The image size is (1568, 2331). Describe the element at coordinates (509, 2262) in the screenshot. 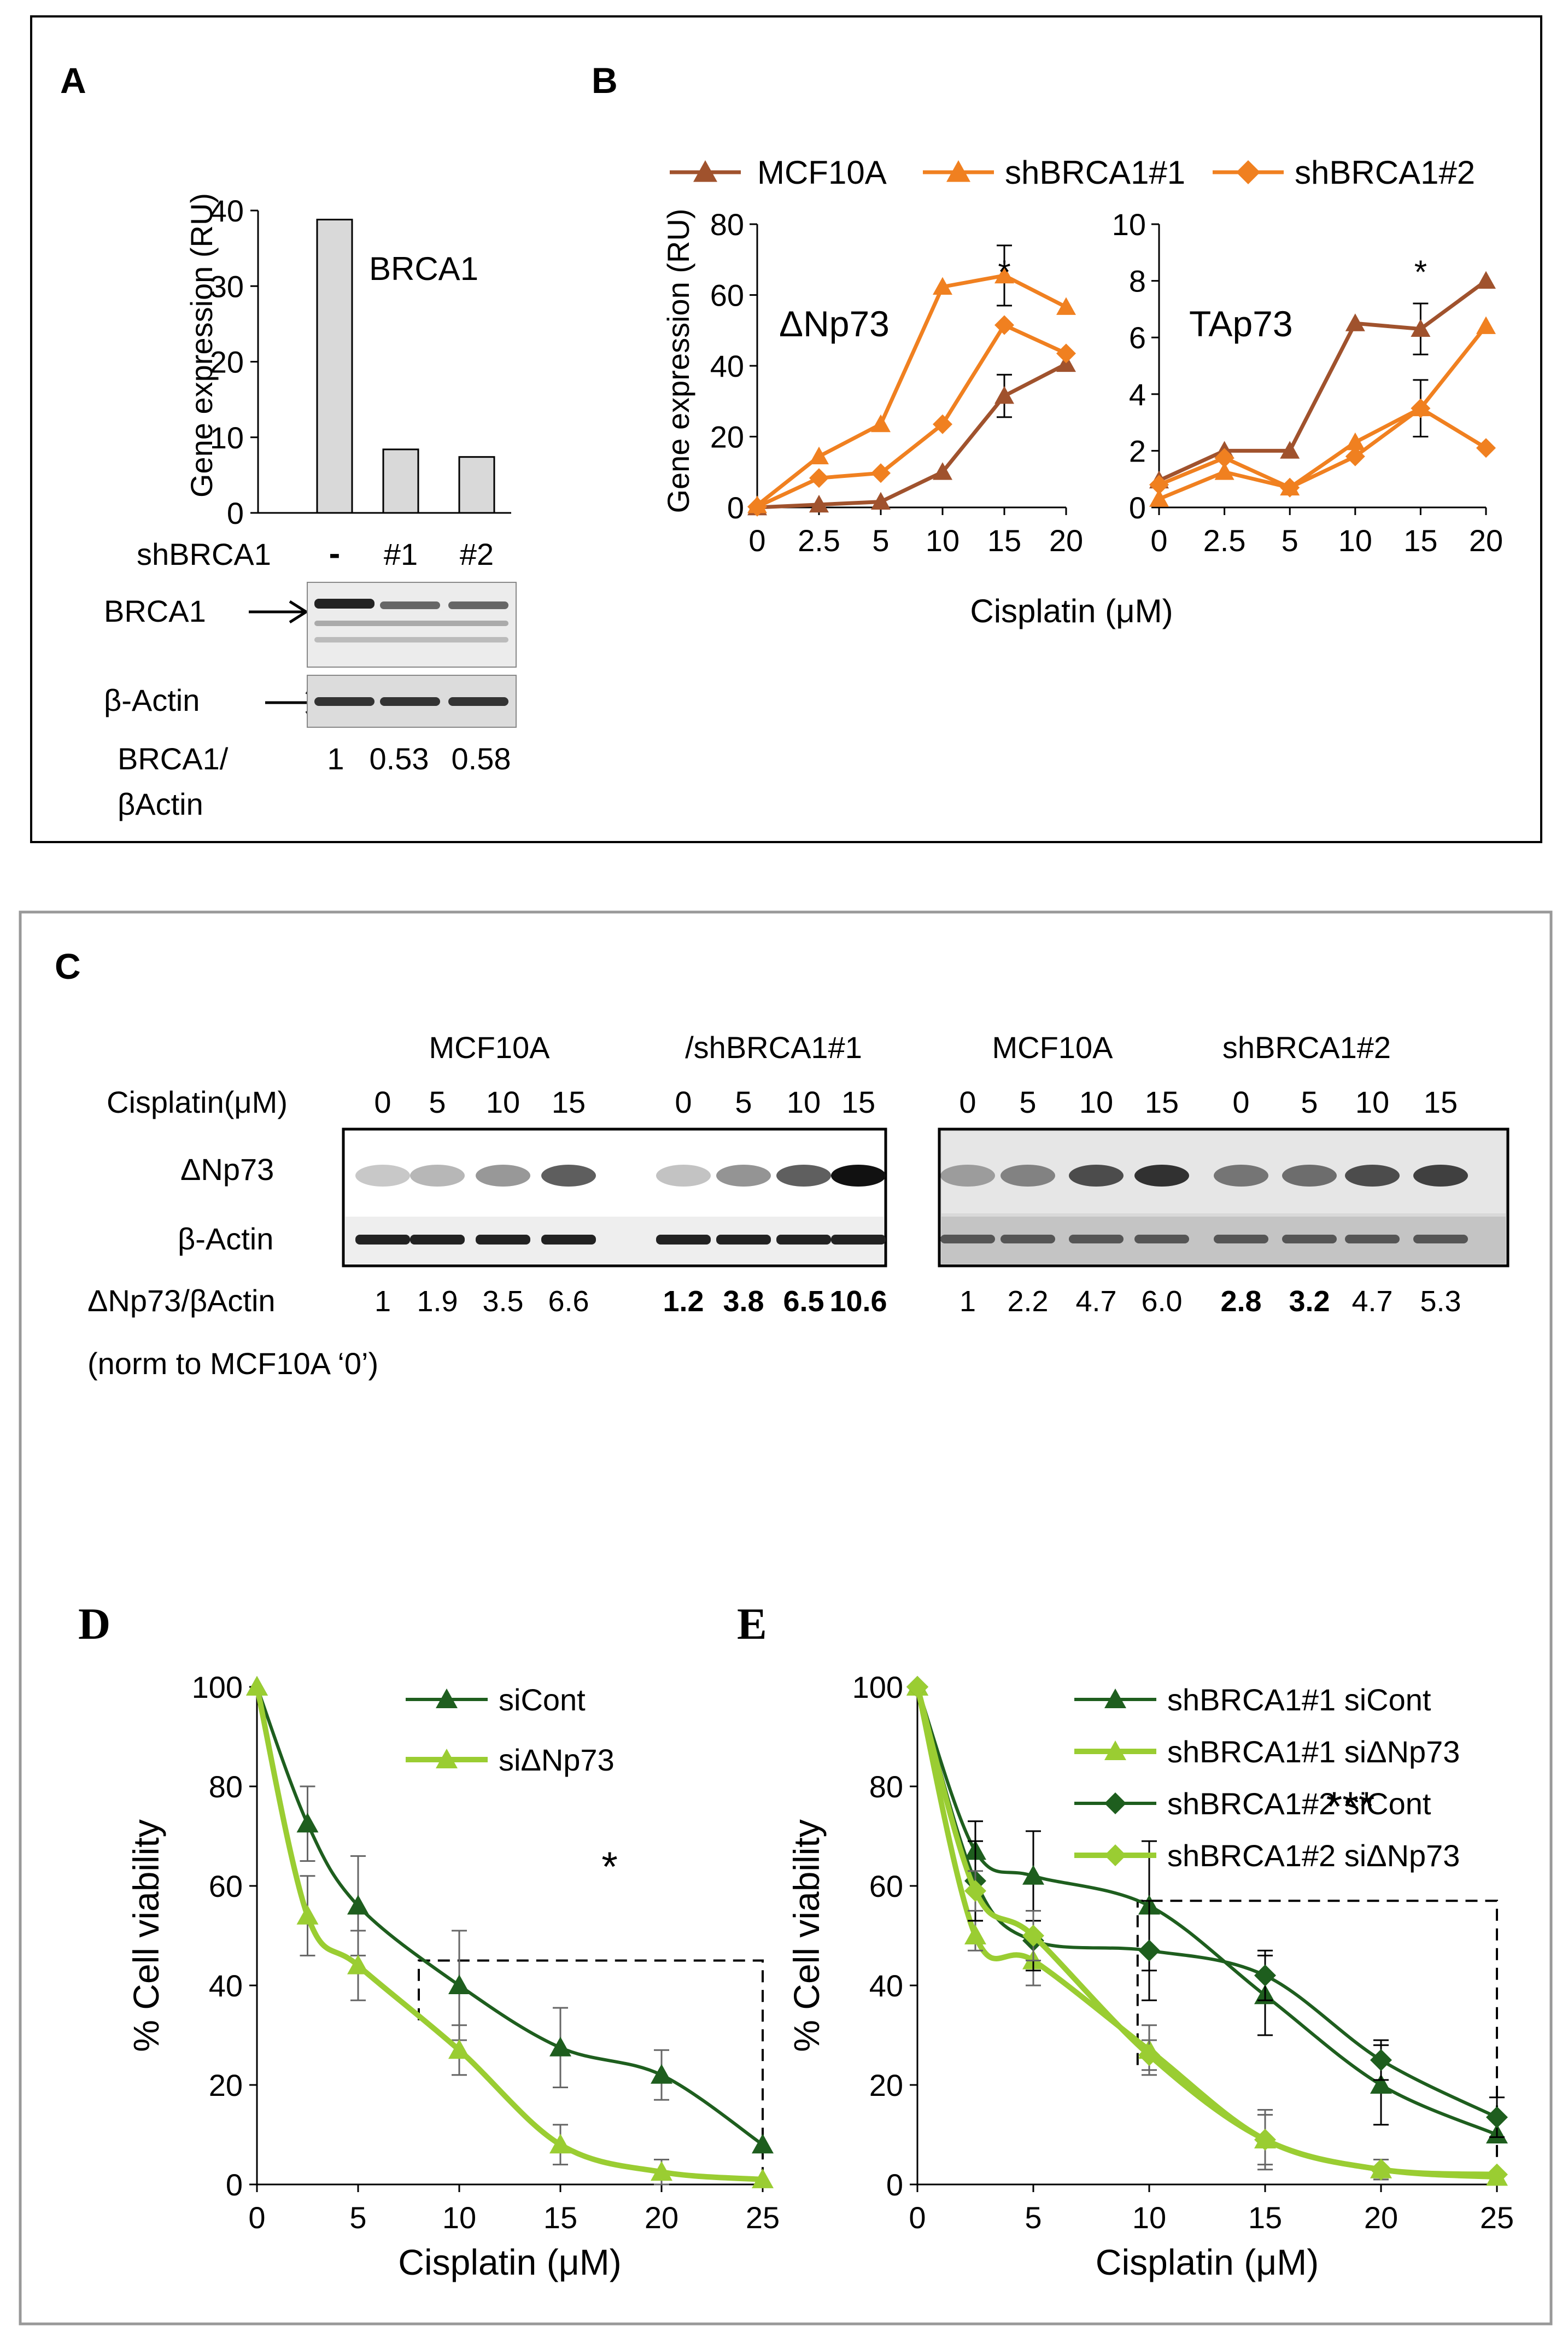

I see `x-axis-label: Cisplatin (μM)` at that location.